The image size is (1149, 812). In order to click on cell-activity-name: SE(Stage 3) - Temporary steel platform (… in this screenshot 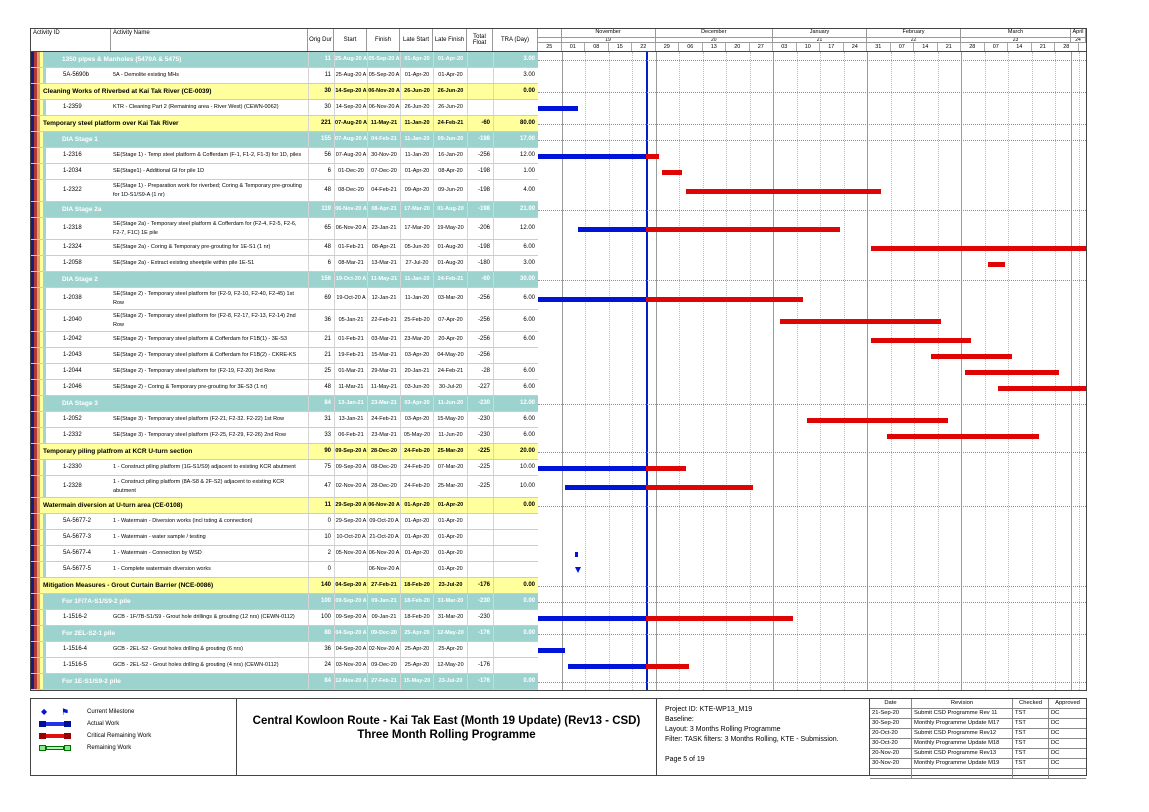, I will do `click(209, 419)`.